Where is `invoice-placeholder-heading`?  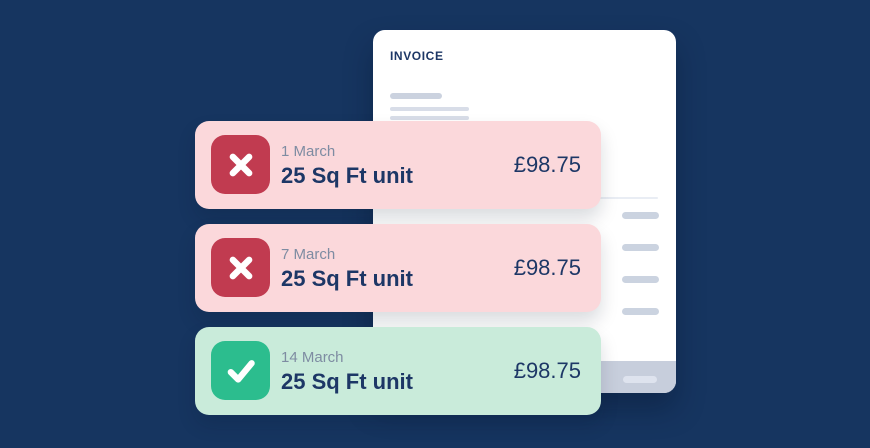
invoice-placeholder-heading is located at coordinates (416, 96).